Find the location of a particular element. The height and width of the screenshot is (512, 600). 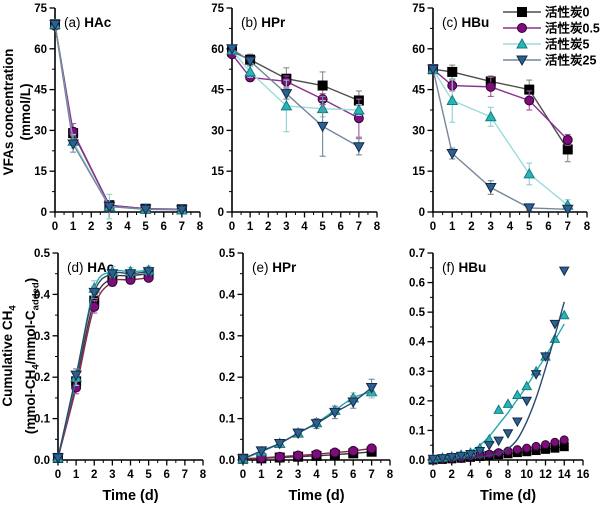

panel-f-series-ac25 is located at coordinates (498, 365).